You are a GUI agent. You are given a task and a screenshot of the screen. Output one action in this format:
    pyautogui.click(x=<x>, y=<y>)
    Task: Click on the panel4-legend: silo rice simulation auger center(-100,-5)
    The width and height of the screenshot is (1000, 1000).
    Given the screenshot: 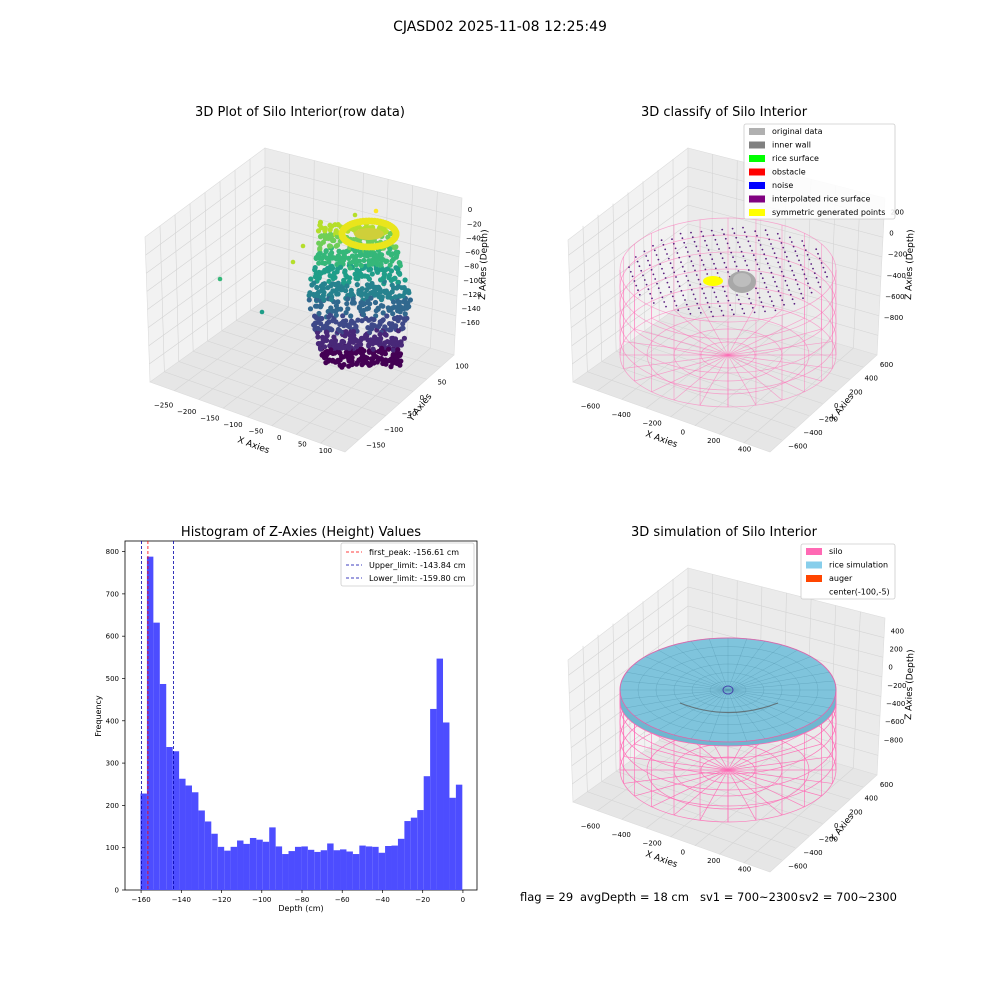 What is the action you would take?
    pyautogui.click(x=848, y=571)
    